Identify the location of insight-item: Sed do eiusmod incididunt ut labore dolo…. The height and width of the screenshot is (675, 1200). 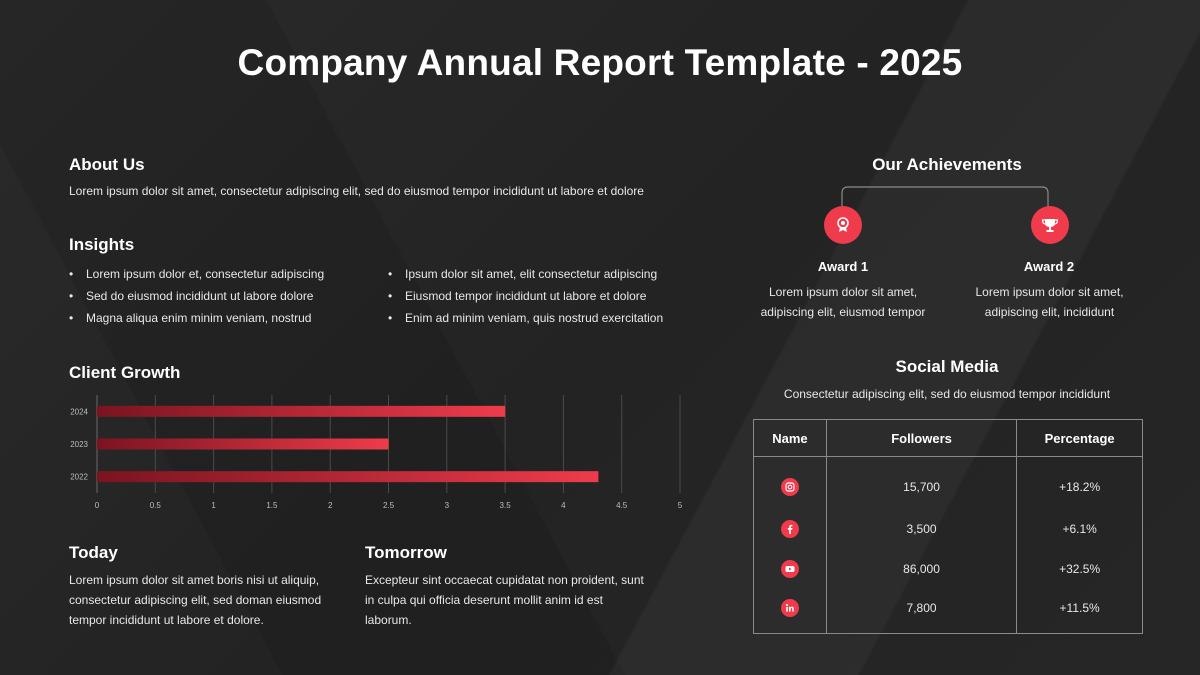
(224, 298).